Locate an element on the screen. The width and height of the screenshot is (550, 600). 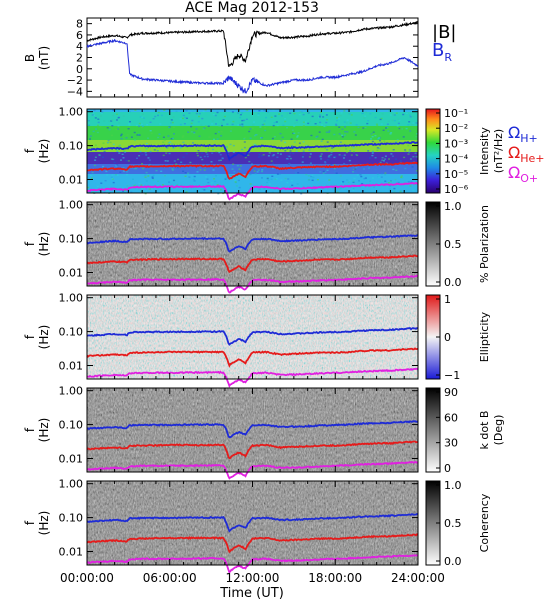
colorbar-tick-label: 10⁻¹ is located at coordinates (456, 113).